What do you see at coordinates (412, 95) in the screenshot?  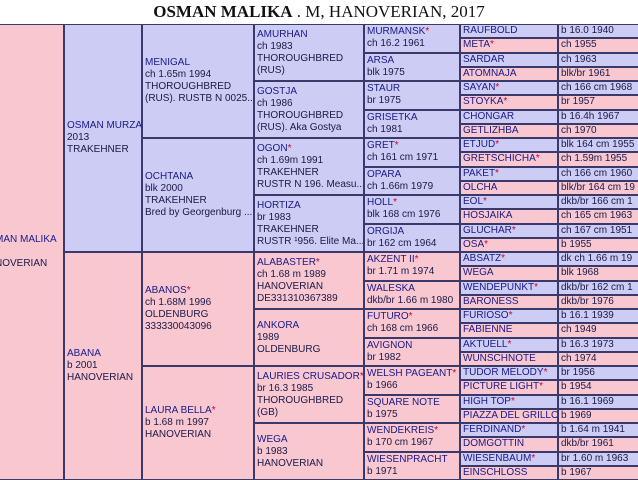 I see `gen4-horse-cell: STAUR br 1975` at bounding box center [412, 95].